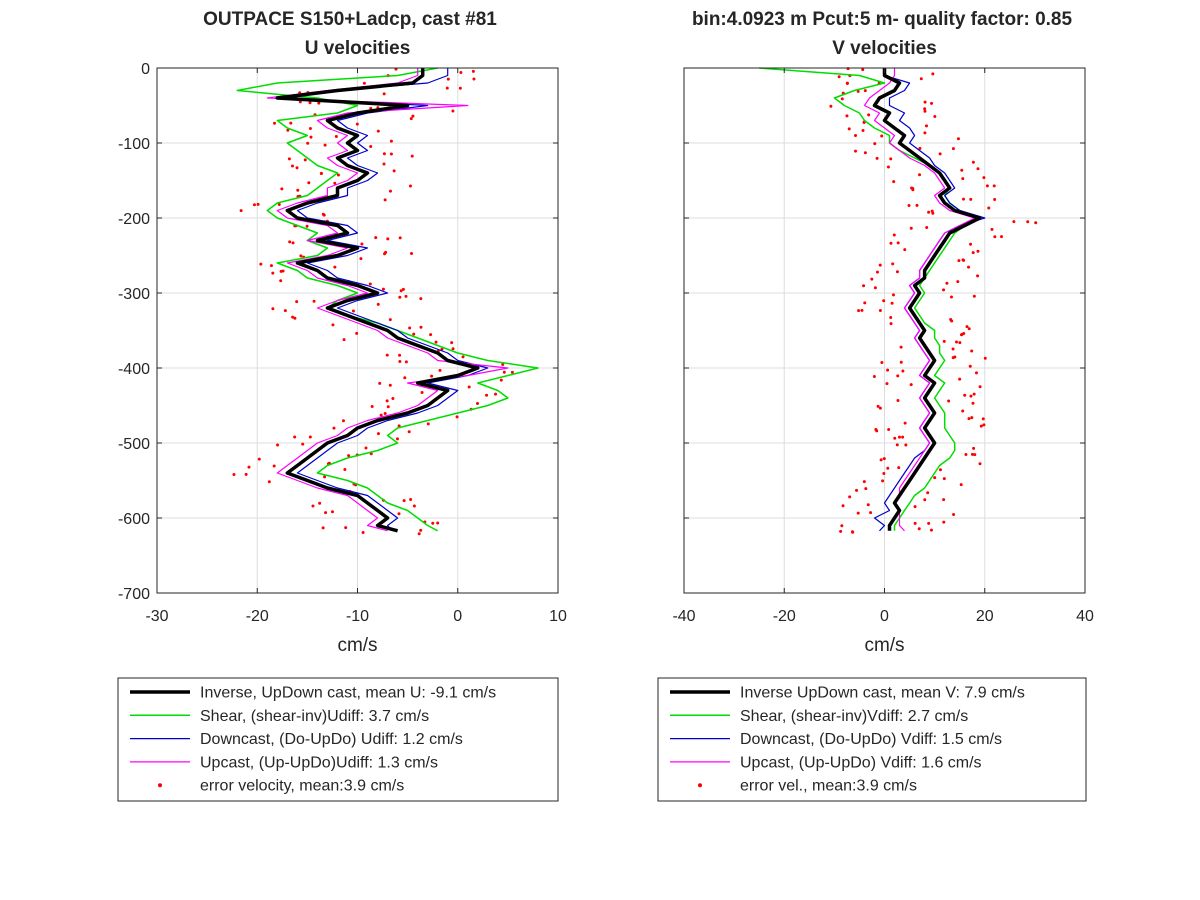  Describe the element at coordinates (1085, 616) in the screenshot. I see `x-tick-label: 40` at that location.